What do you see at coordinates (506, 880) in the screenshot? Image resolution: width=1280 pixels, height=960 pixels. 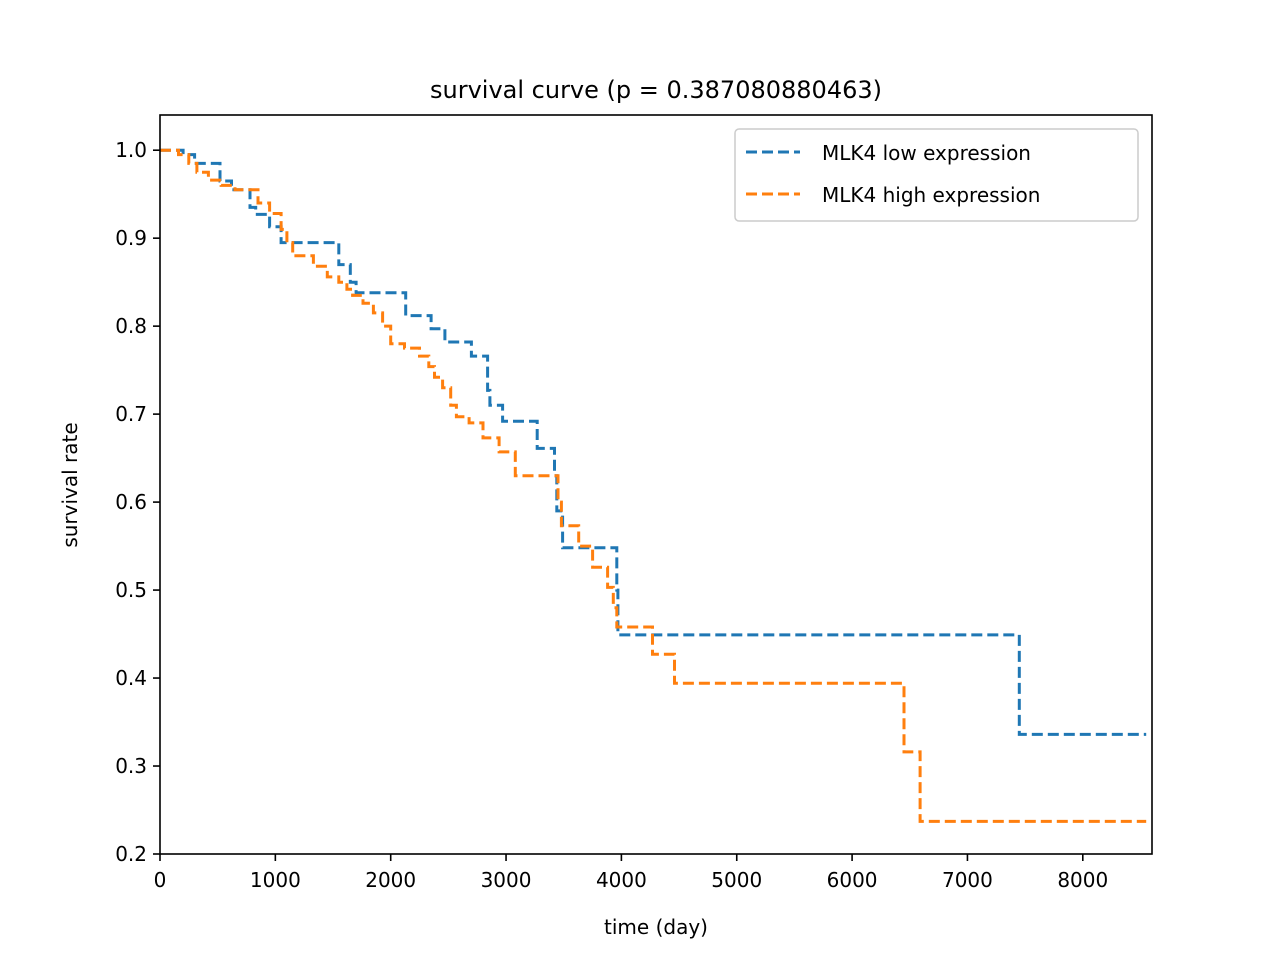 I see `x-tick-label: 3000` at bounding box center [506, 880].